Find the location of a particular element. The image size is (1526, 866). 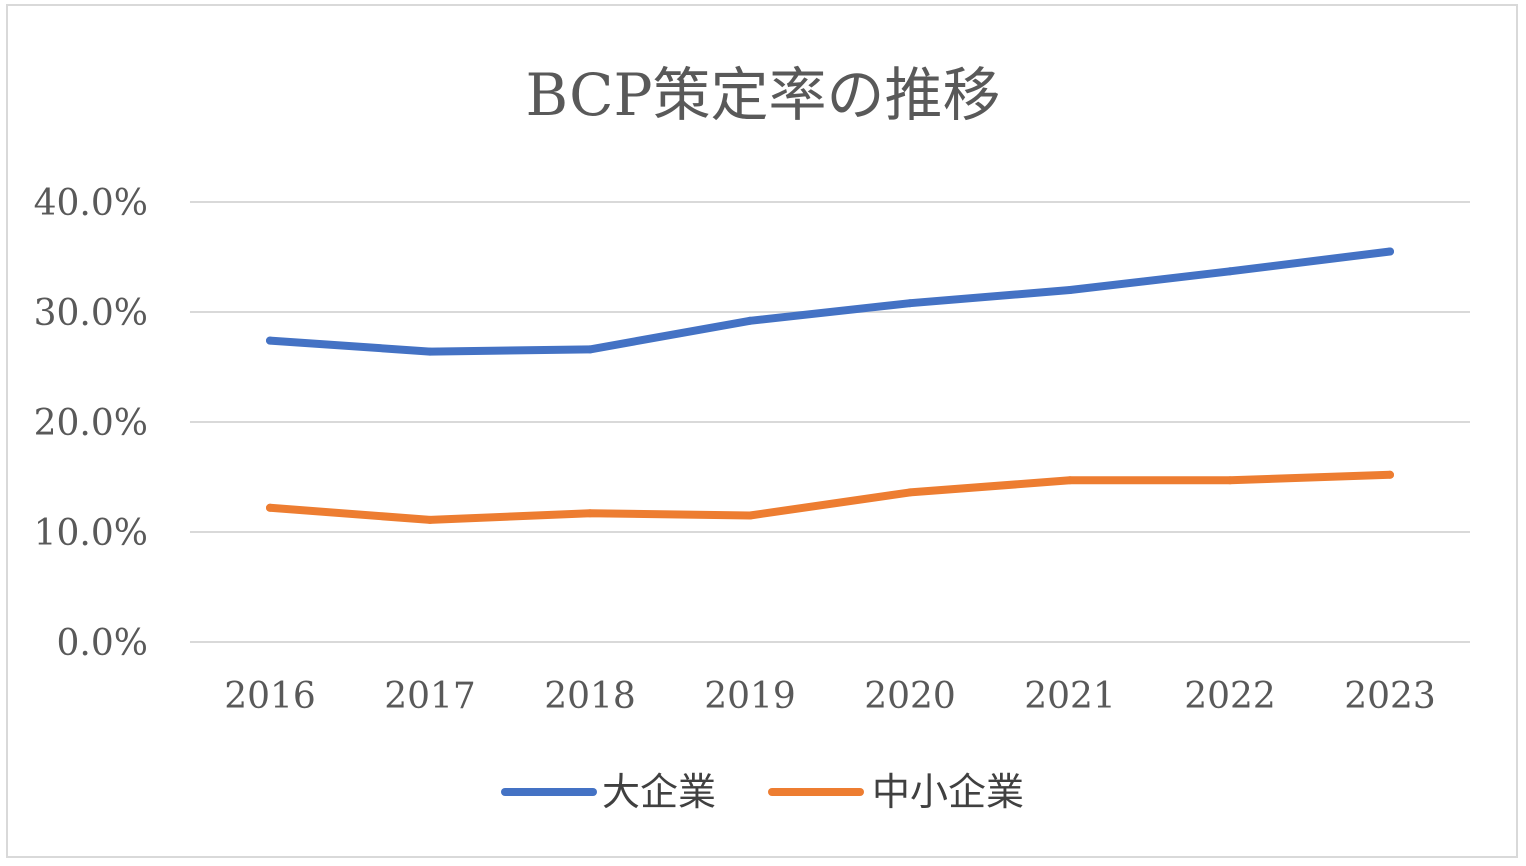

y-tick-label: 0.0% is located at coordinates (102, 643).